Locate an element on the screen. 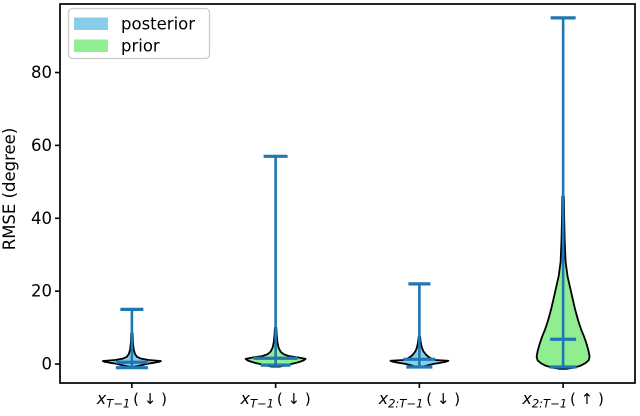 The image size is (640, 416). violin-1-posterior is located at coordinates (132, 338).